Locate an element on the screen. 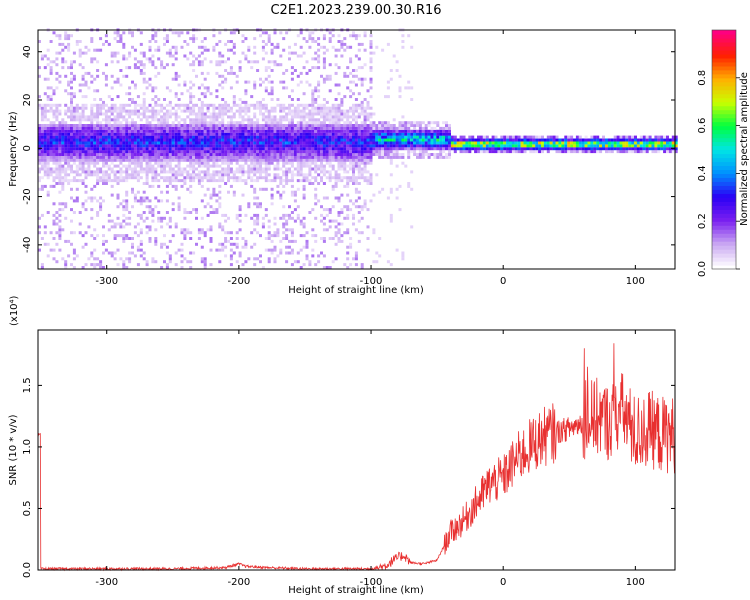  colorbar-swatch is located at coordinates (724, 152).